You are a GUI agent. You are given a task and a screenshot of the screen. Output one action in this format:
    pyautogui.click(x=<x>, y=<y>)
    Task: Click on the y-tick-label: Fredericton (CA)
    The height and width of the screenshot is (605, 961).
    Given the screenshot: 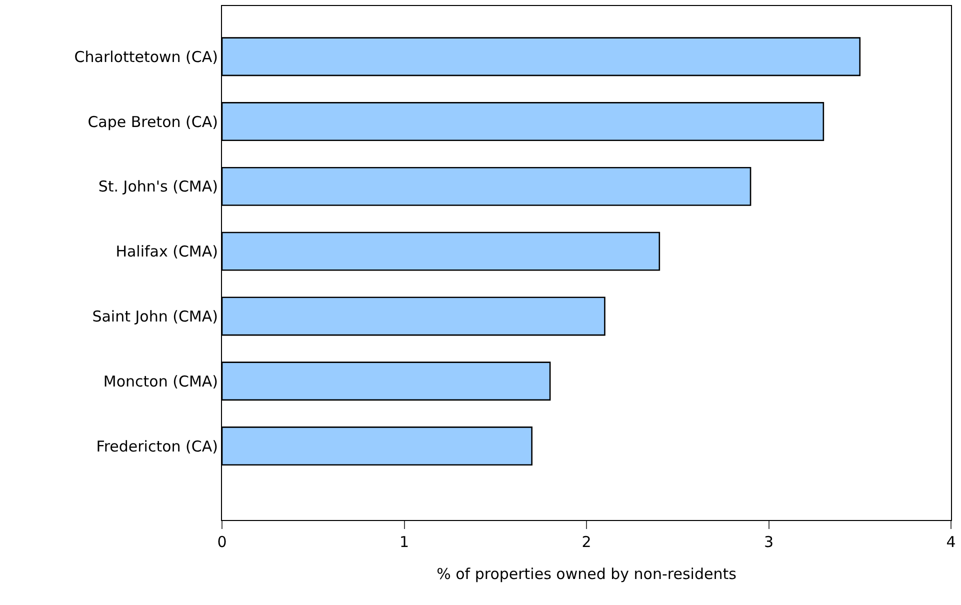 What is the action you would take?
    pyautogui.click(x=157, y=446)
    